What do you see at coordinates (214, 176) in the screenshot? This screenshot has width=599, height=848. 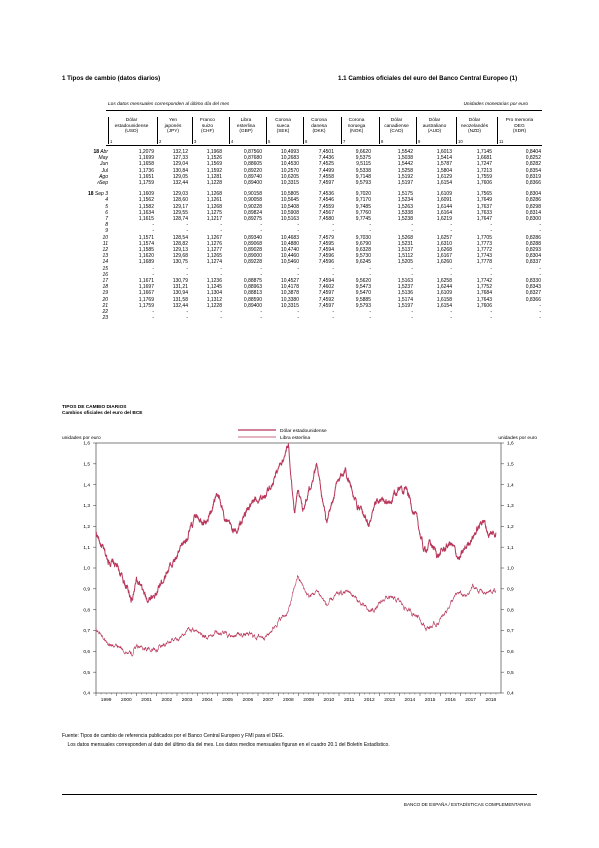 I see `table-cell: 1,1281` at bounding box center [214, 176].